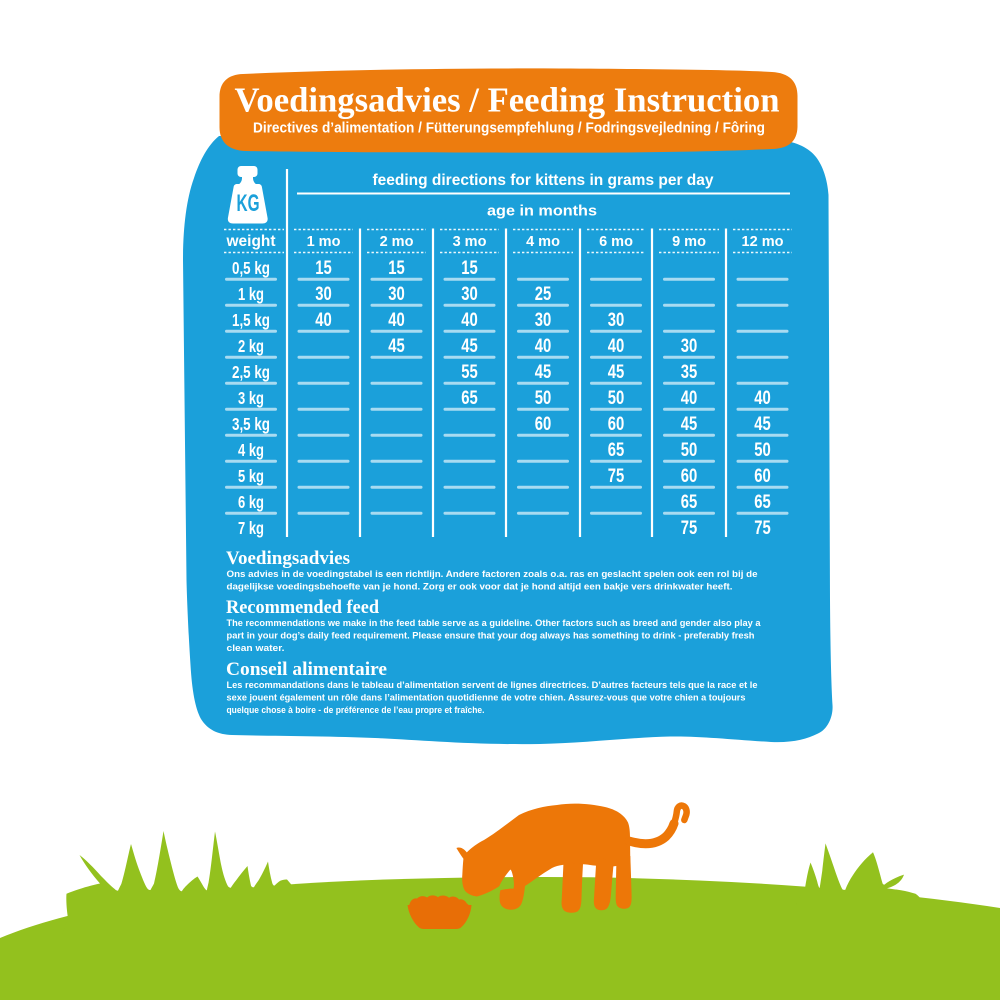  I want to click on svg-text: 35, so click(689, 372).